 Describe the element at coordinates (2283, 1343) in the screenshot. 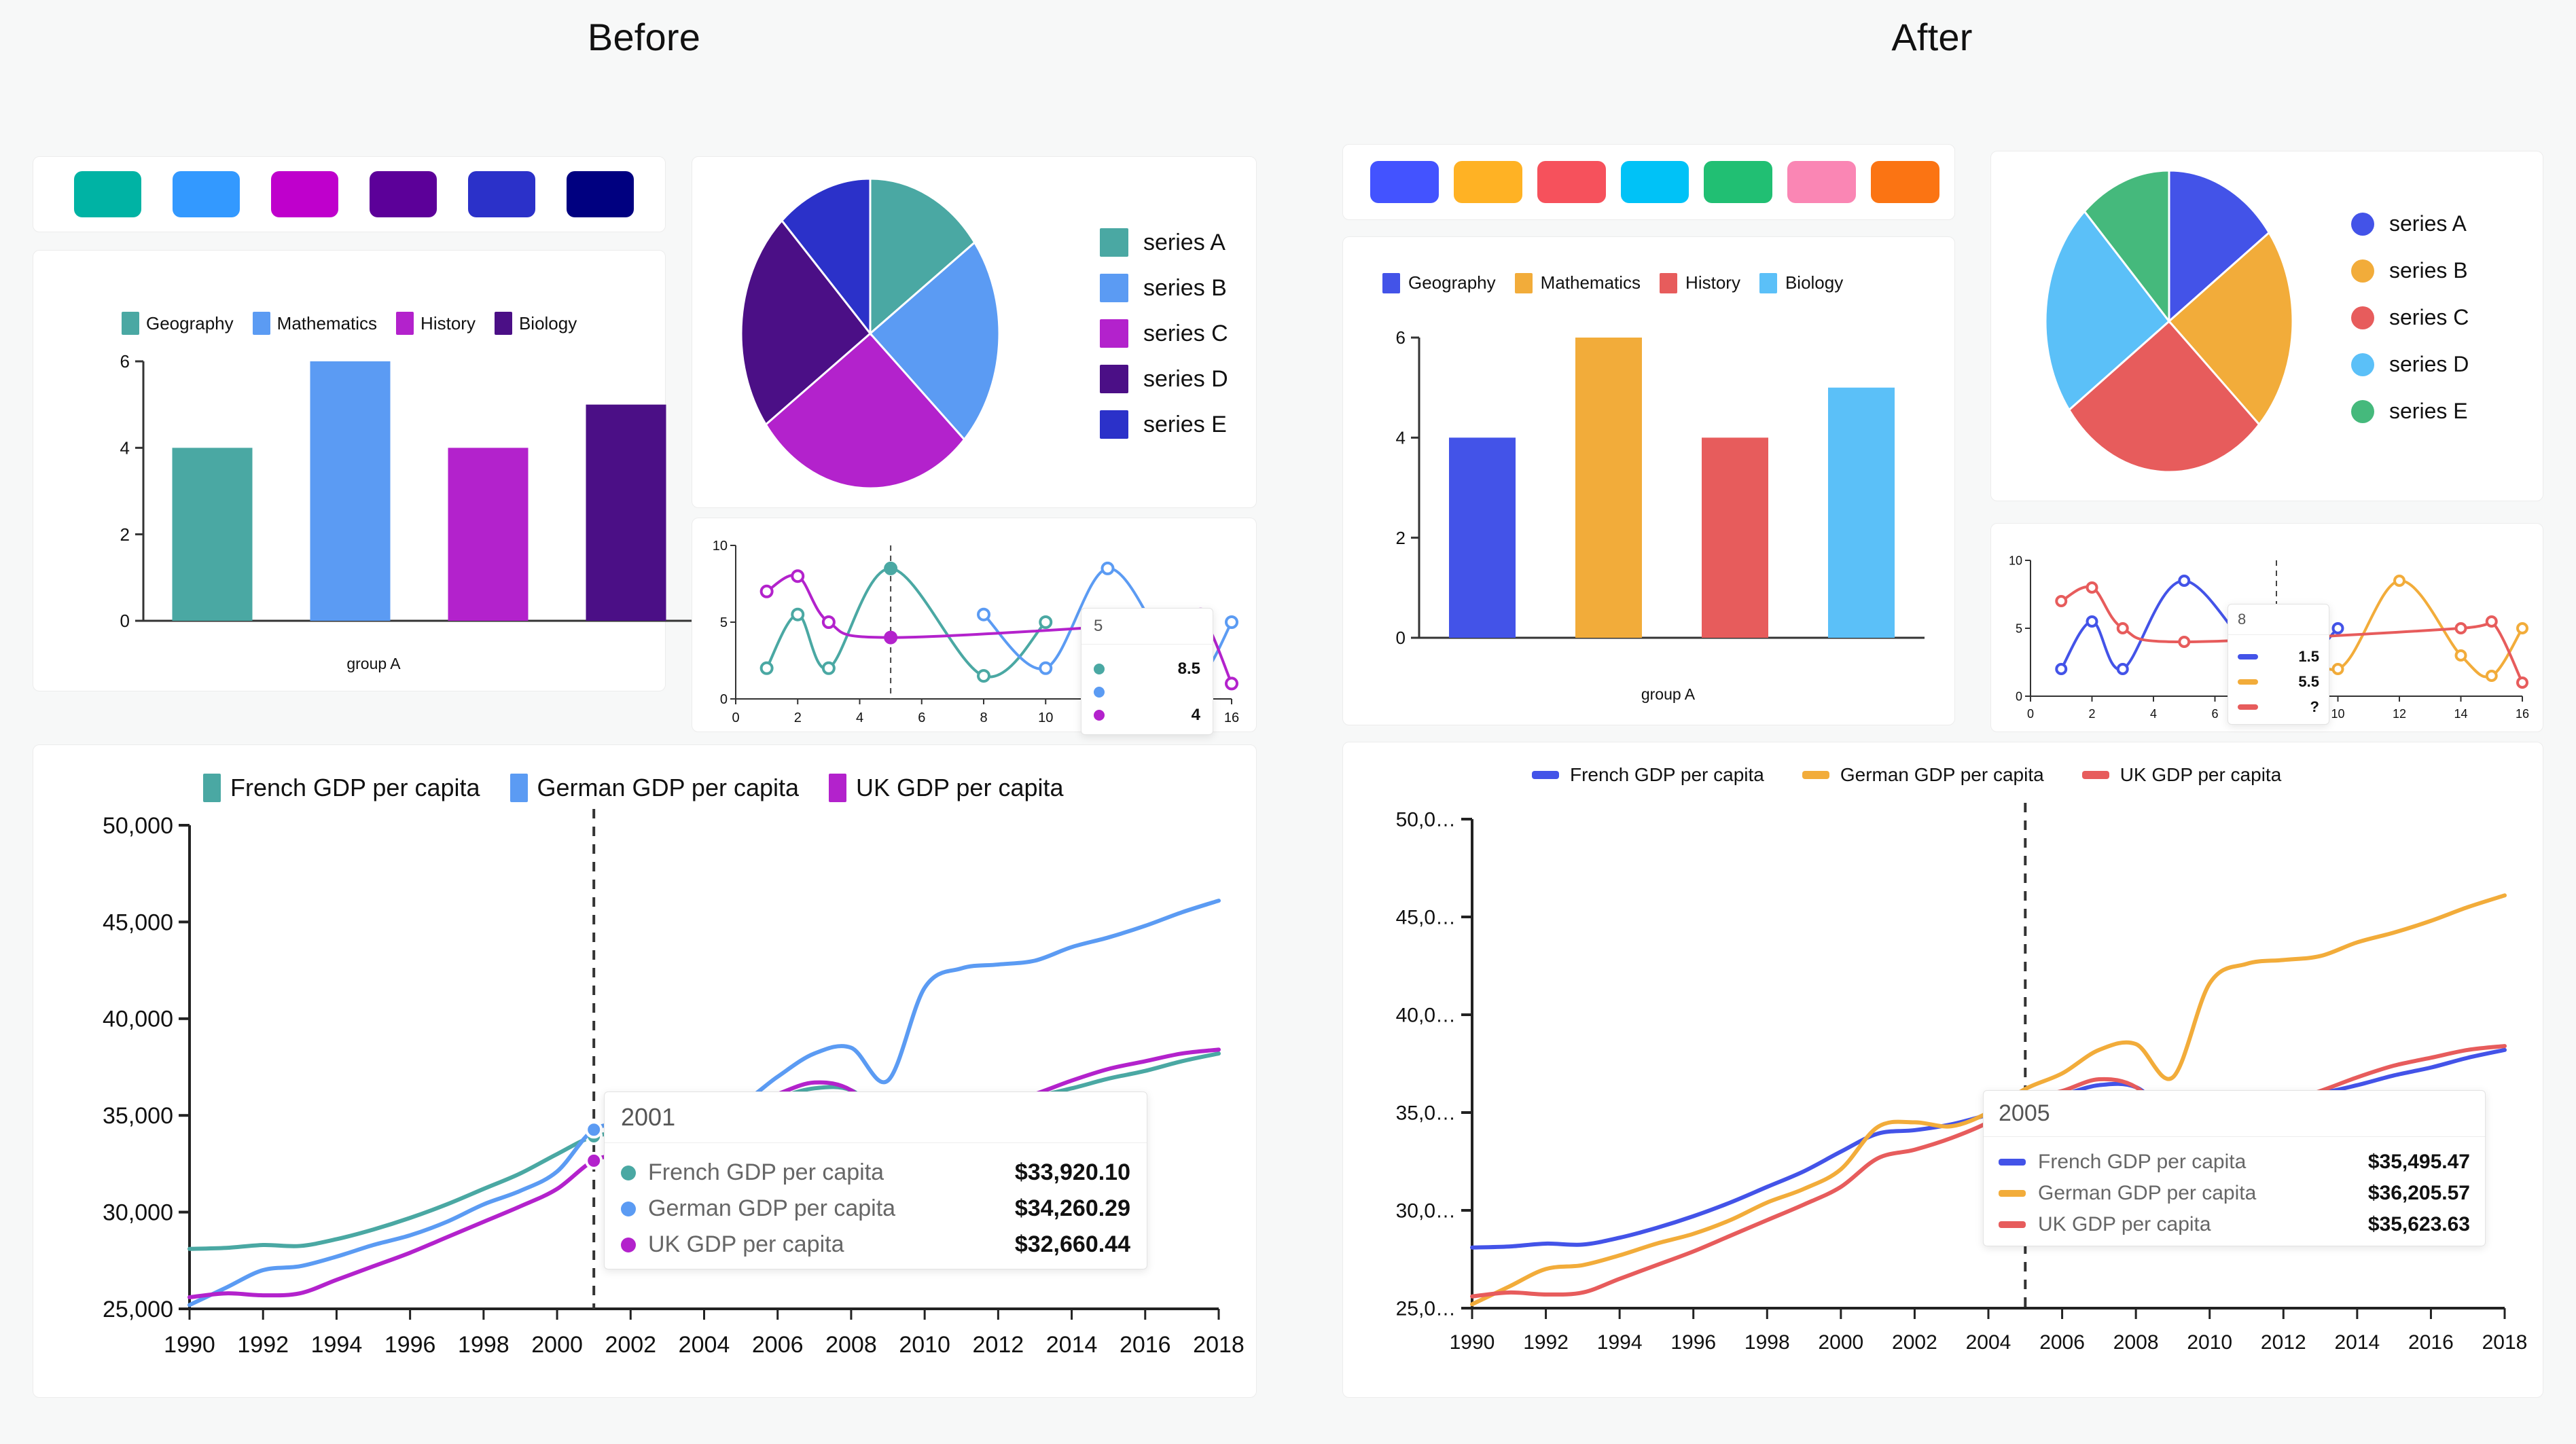

I see `svg-text: 2012` at that location.